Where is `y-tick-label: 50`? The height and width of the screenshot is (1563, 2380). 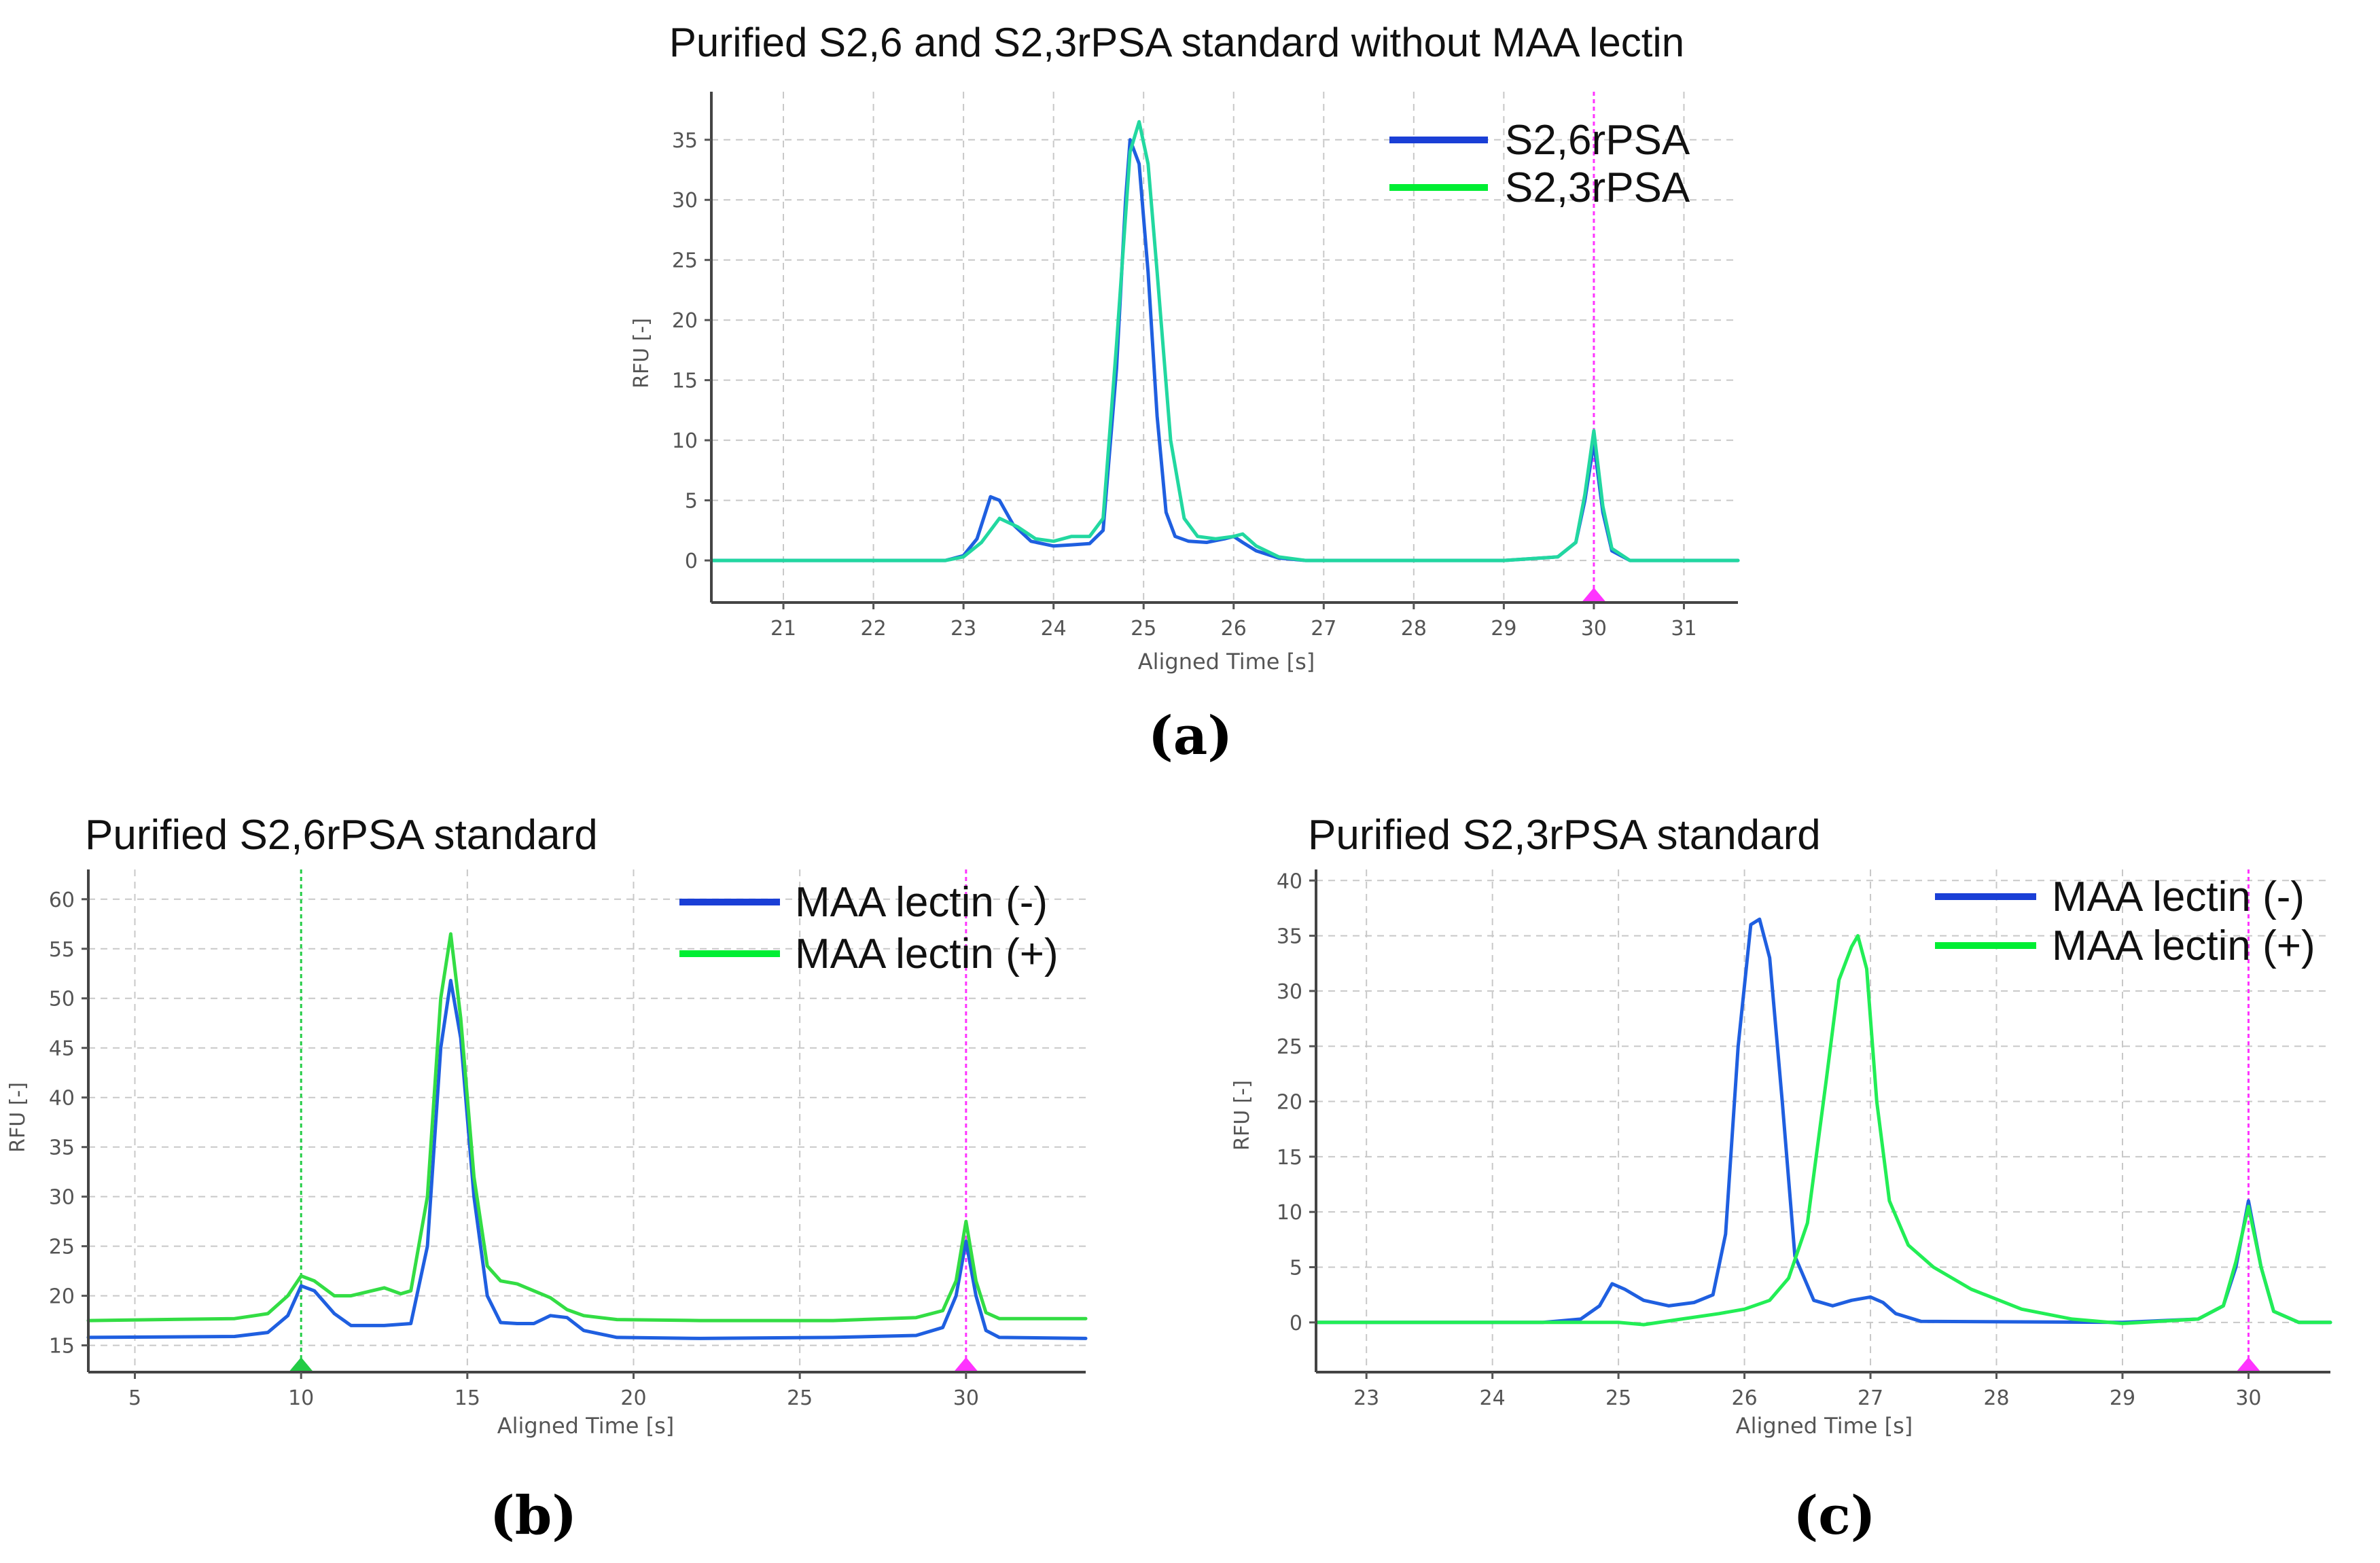
y-tick-label: 50 is located at coordinates (62, 999).